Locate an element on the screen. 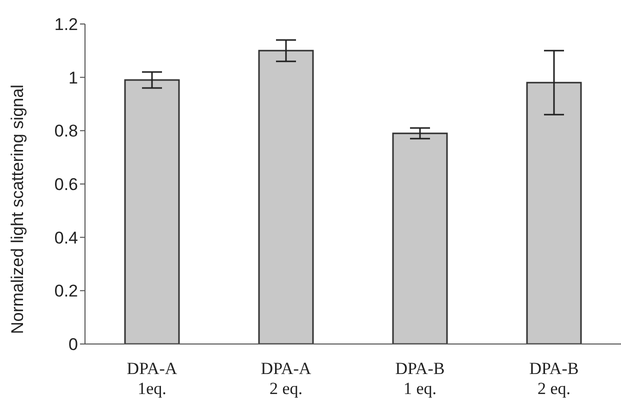 The height and width of the screenshot is (402, 621). x-tick-label: DPA-B 1 eq. is located at coordinates (420, 378).